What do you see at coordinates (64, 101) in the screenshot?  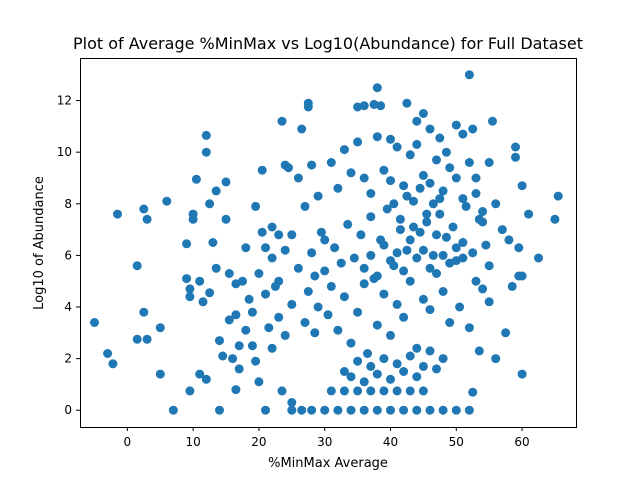 I see `y-tick-label-12: 12` at bounding box center [64, 101].